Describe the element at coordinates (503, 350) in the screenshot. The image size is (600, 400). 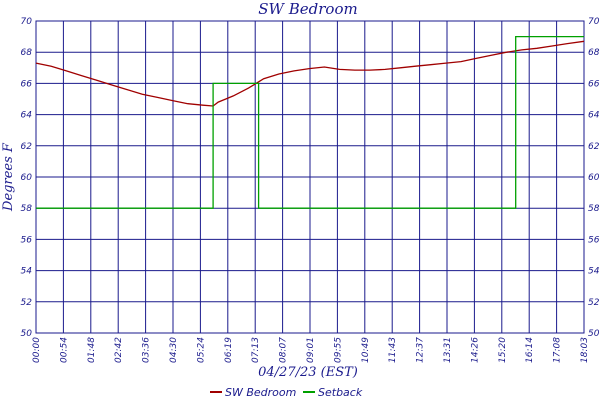
I see `x-tick-label: 15:20` at that location.